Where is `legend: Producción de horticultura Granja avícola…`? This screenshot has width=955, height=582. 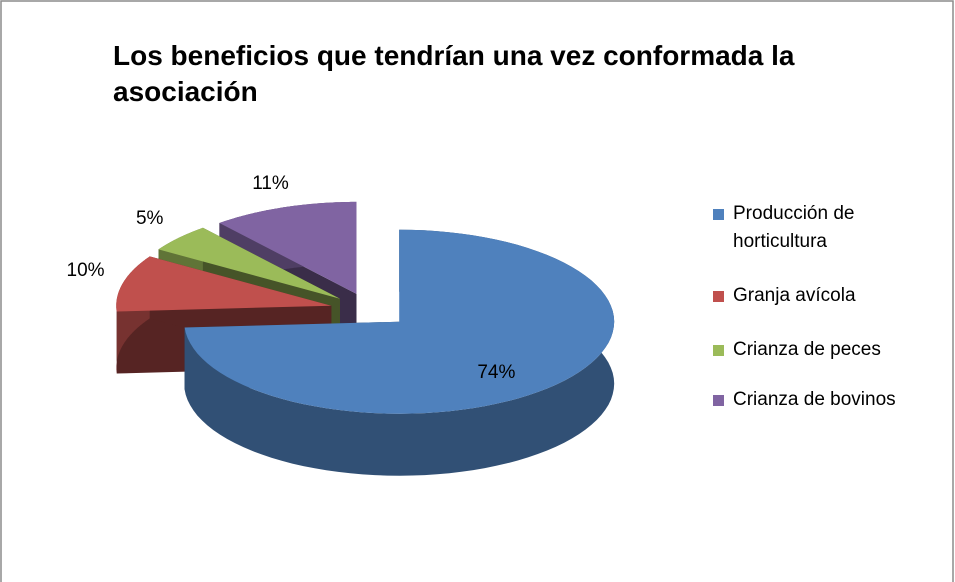 legend: Producción de horticultura Granja avícola… is located at coordinates (830, 307).